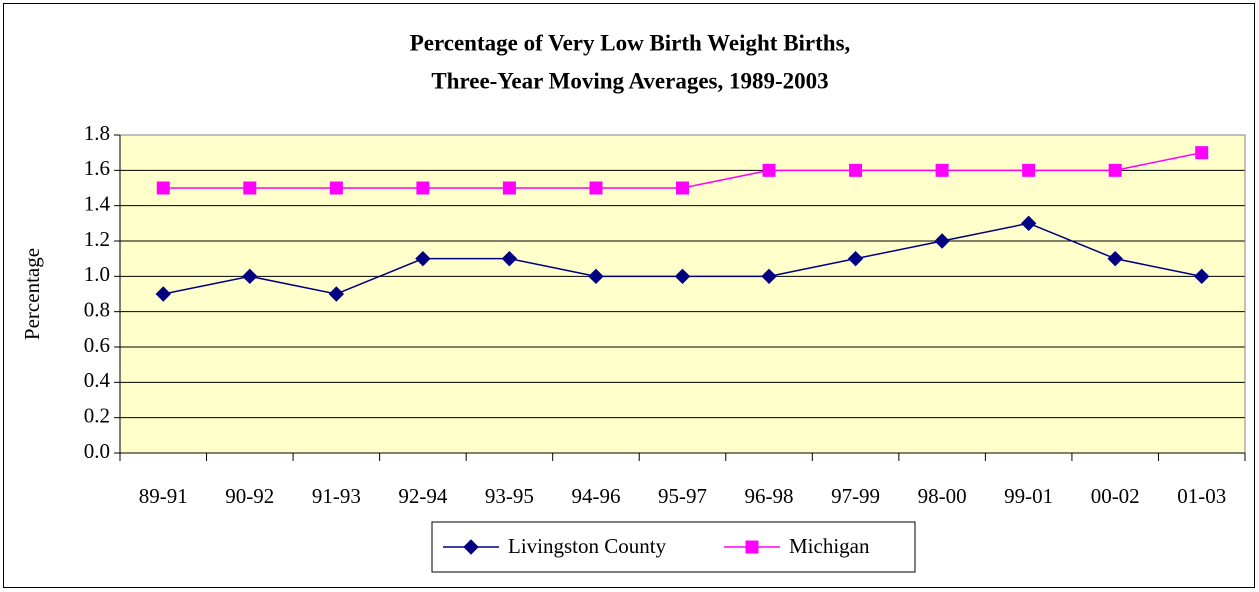  What do you see at coordinates (942, 496) in the screenshot?
I see `x-tick-label: 98-00` at bounding box center [942, 496].